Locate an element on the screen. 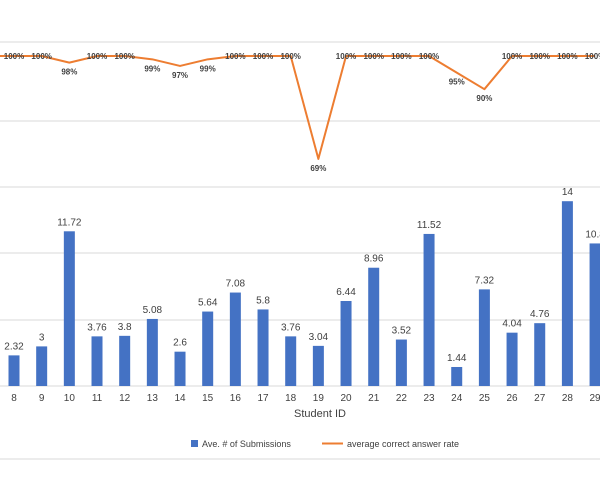  bar-value-label: 7.32 is located at coordinates (485, 280).